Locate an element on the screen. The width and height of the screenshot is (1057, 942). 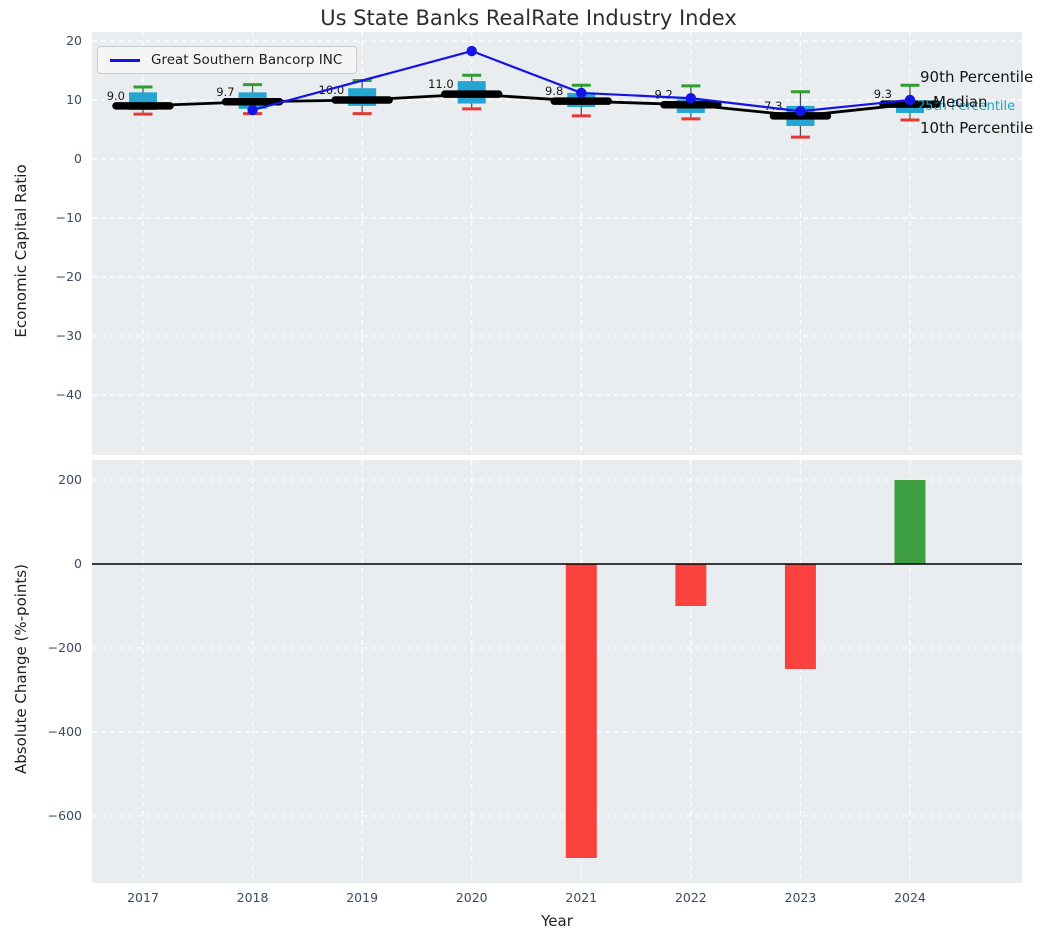
x-tick-2024: 2024 is located at coordinates (910, 897).